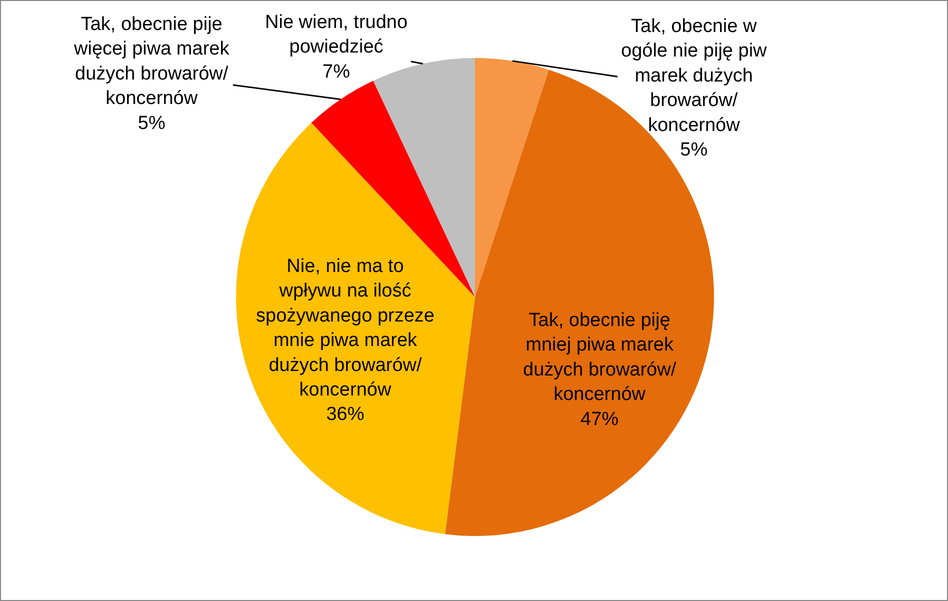 Image resolution: width=948 pixels, height=601 pixels. What do you see at coordinates (345, 415) in the screenshot?
I see `data-label: 36%` at bounding box center [345, 415].